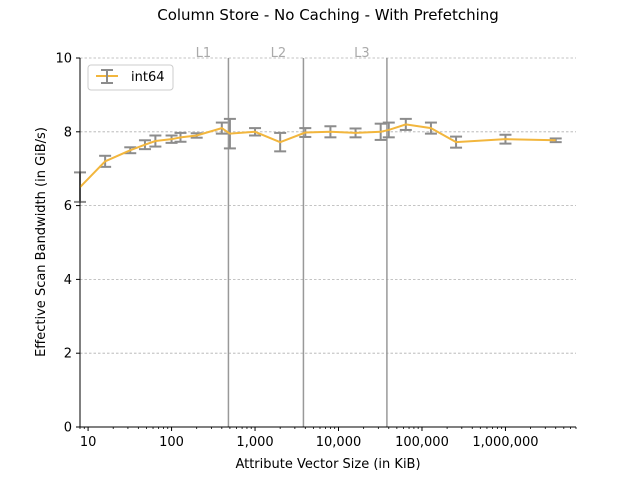 This screenshot has height=480, width=640. What do you see at coordinates (422, 442) in the screenshot?
I see `x-tick-label: 100,000` at bounding box center [422, 442].